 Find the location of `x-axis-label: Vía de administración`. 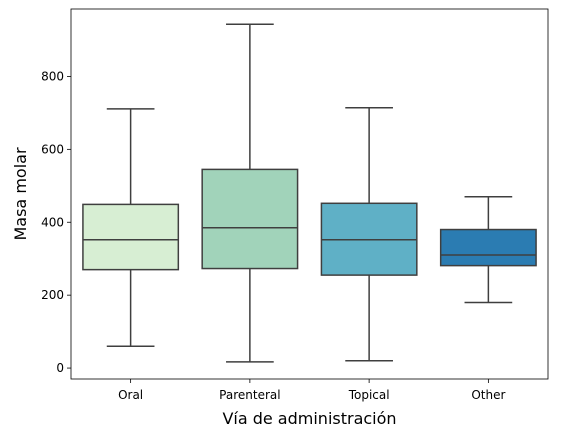

x-axis-label: Vía de administración is located at coordinates (309, 418).